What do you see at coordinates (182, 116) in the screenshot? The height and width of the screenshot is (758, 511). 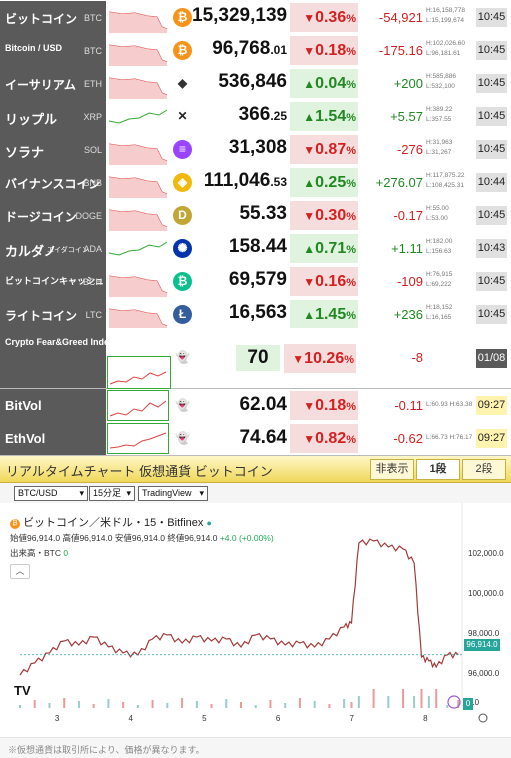 I see `xrp-icon: ✕` at bounding box center [182, 116].